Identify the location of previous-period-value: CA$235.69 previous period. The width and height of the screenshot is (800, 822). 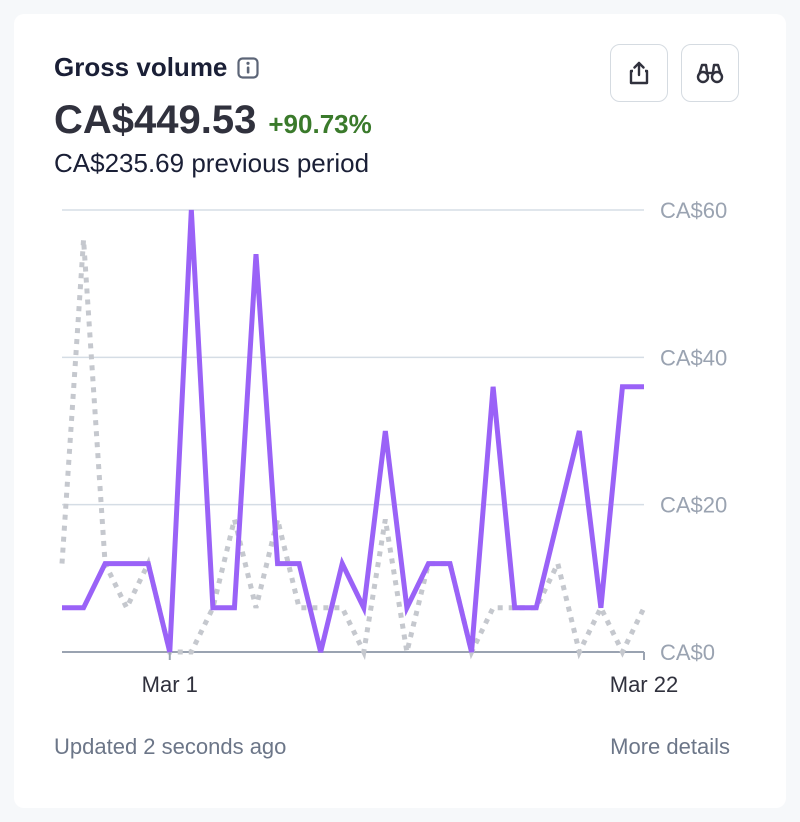
(212, 163).